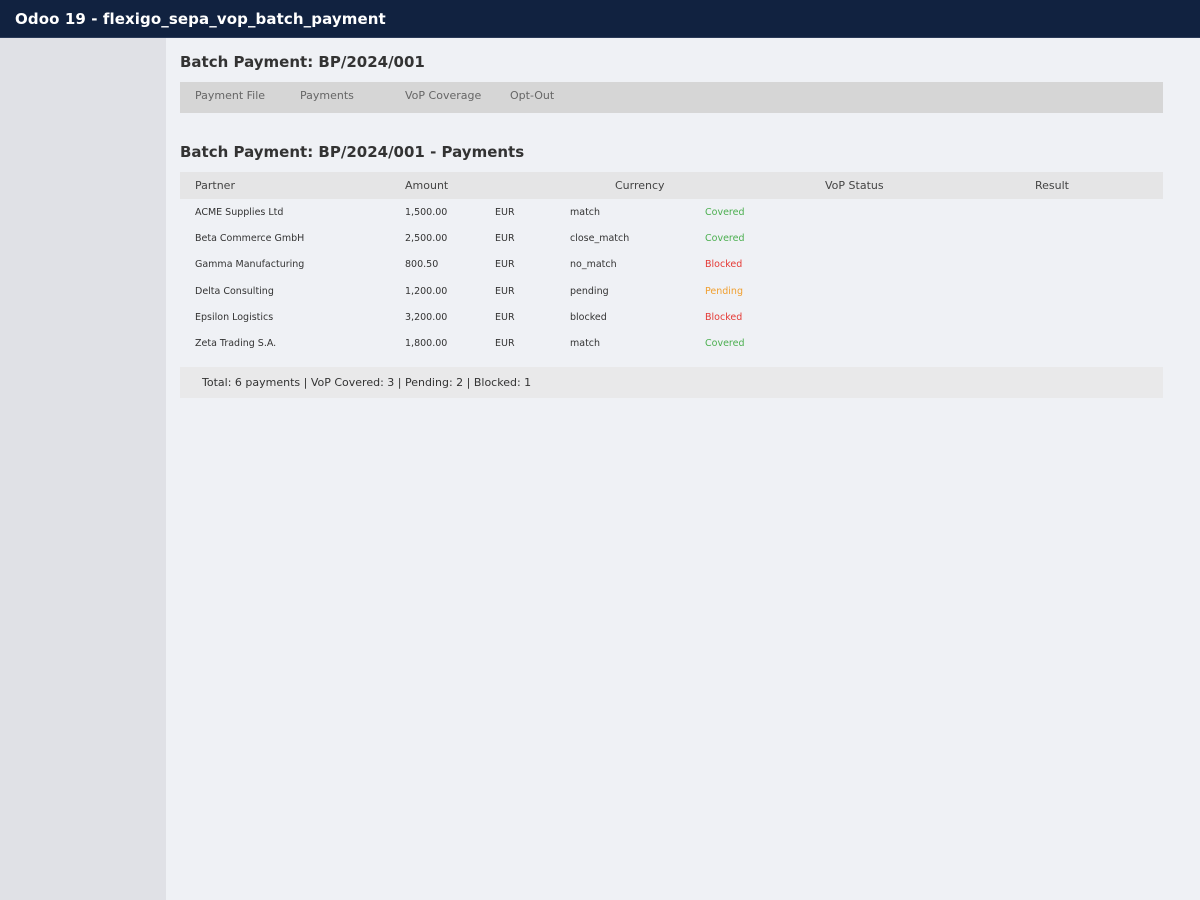 This screenshot has width=1200, height=900. What do you see at coordinates (83, 469) in the screenshot?
I see `sidebar` at bounding box center [83, 469].